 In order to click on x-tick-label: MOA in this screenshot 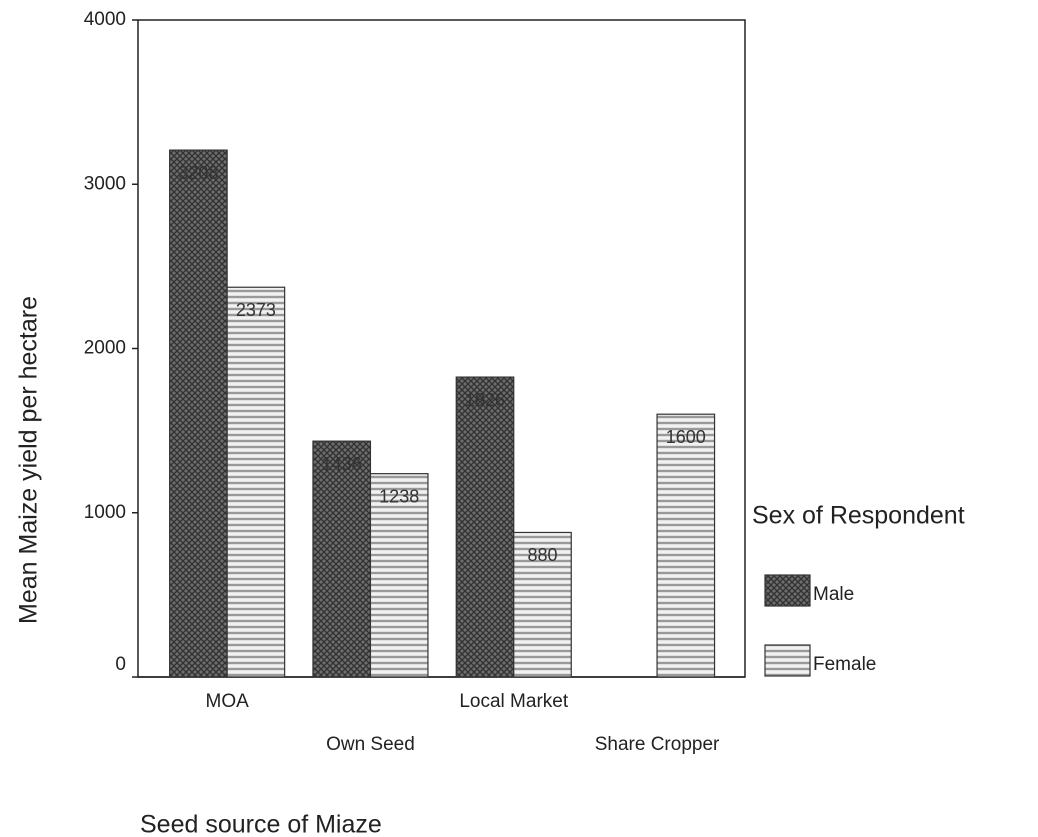, I will do `click(228, 701)`.